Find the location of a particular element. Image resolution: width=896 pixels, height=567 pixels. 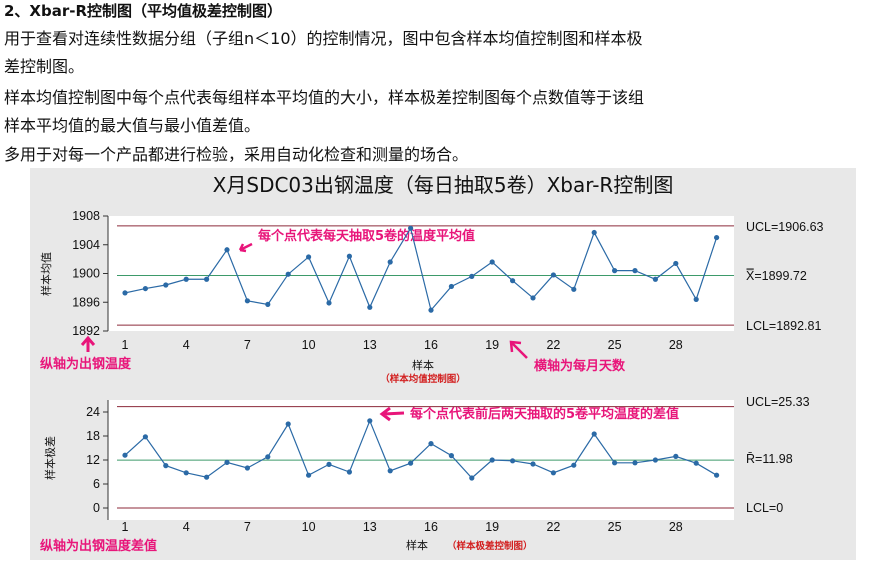

xbar-ucl-label: UCL=1906.63 is located at coordinates (785, 227).